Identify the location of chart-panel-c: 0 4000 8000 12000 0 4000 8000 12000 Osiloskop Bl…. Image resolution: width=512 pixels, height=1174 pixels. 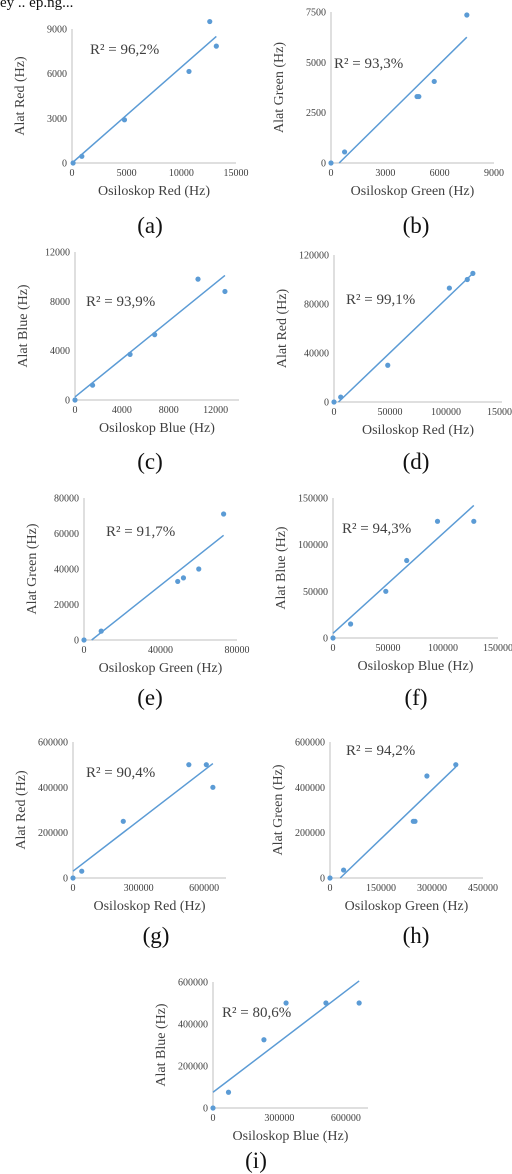
(128, 360).